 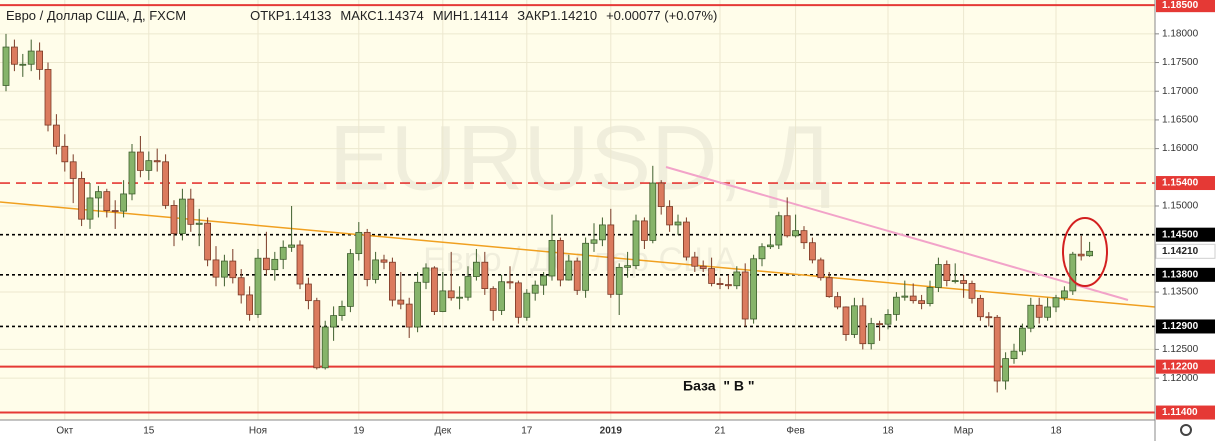 What do you see at coordinates (662, 15) in the screenshot?
I see `price-change: +0.00077 (+0.07%)` at bounding box center [662, 15].